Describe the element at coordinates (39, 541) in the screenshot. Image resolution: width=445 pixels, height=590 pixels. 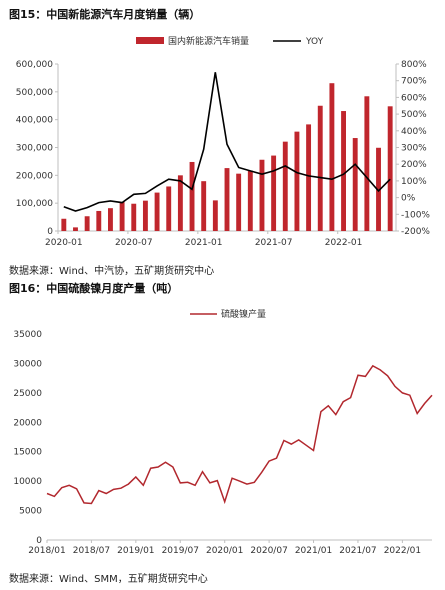
I see `y-tick-label: 0` at that location.